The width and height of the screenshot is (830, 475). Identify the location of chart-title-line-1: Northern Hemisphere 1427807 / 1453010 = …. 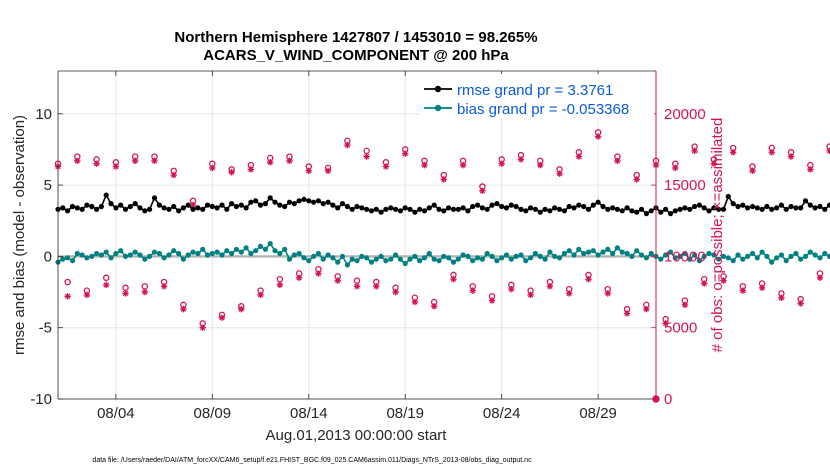
(355, 37).